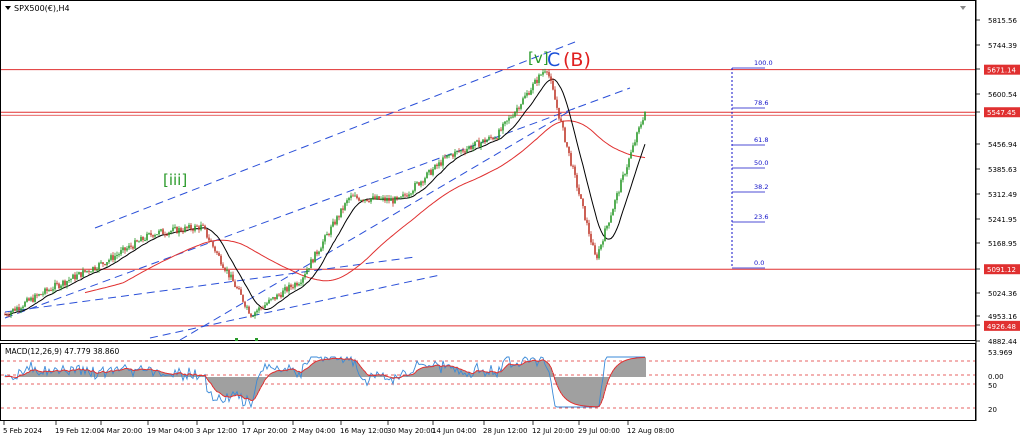  I want to click on wave-label-ii-fragment, so click(246, 339).